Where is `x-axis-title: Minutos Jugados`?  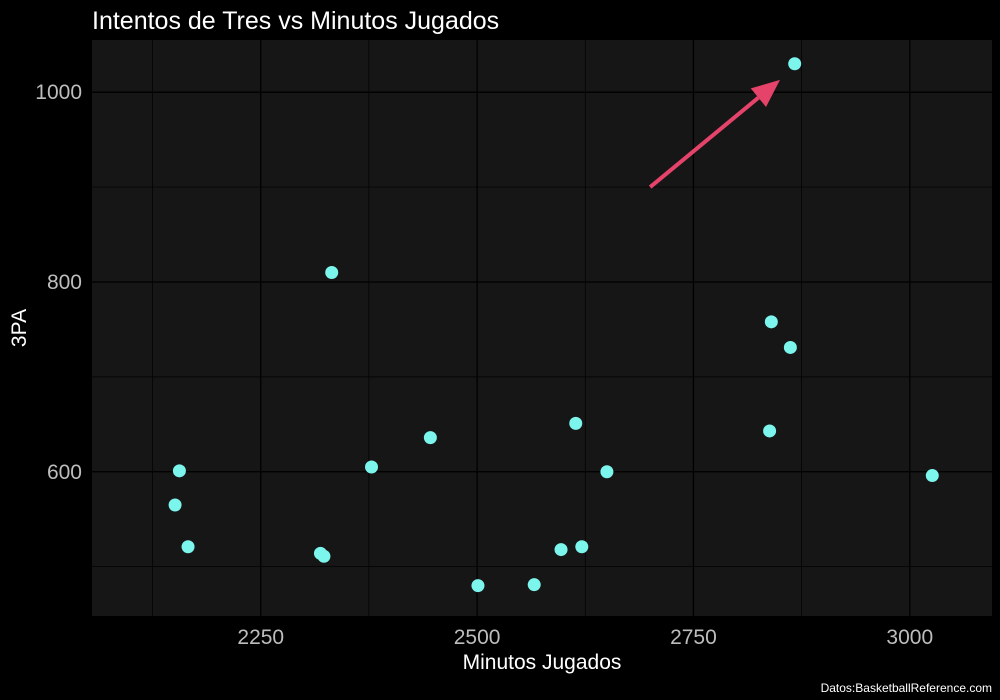 x-axis-title: Minutos Jugados is located at coordinates (542, 662).